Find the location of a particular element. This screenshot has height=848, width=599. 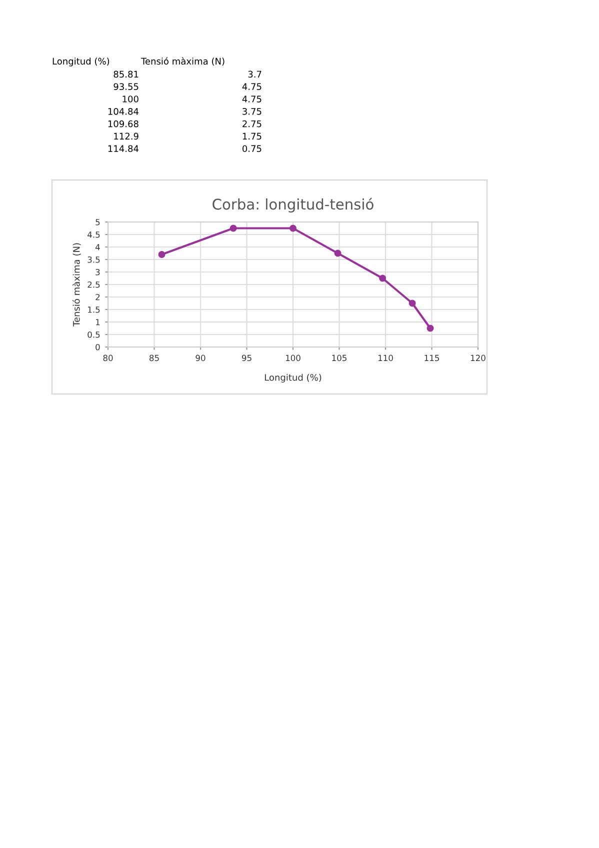

x-tick-label: 95 is located at coordinates (247, 358).